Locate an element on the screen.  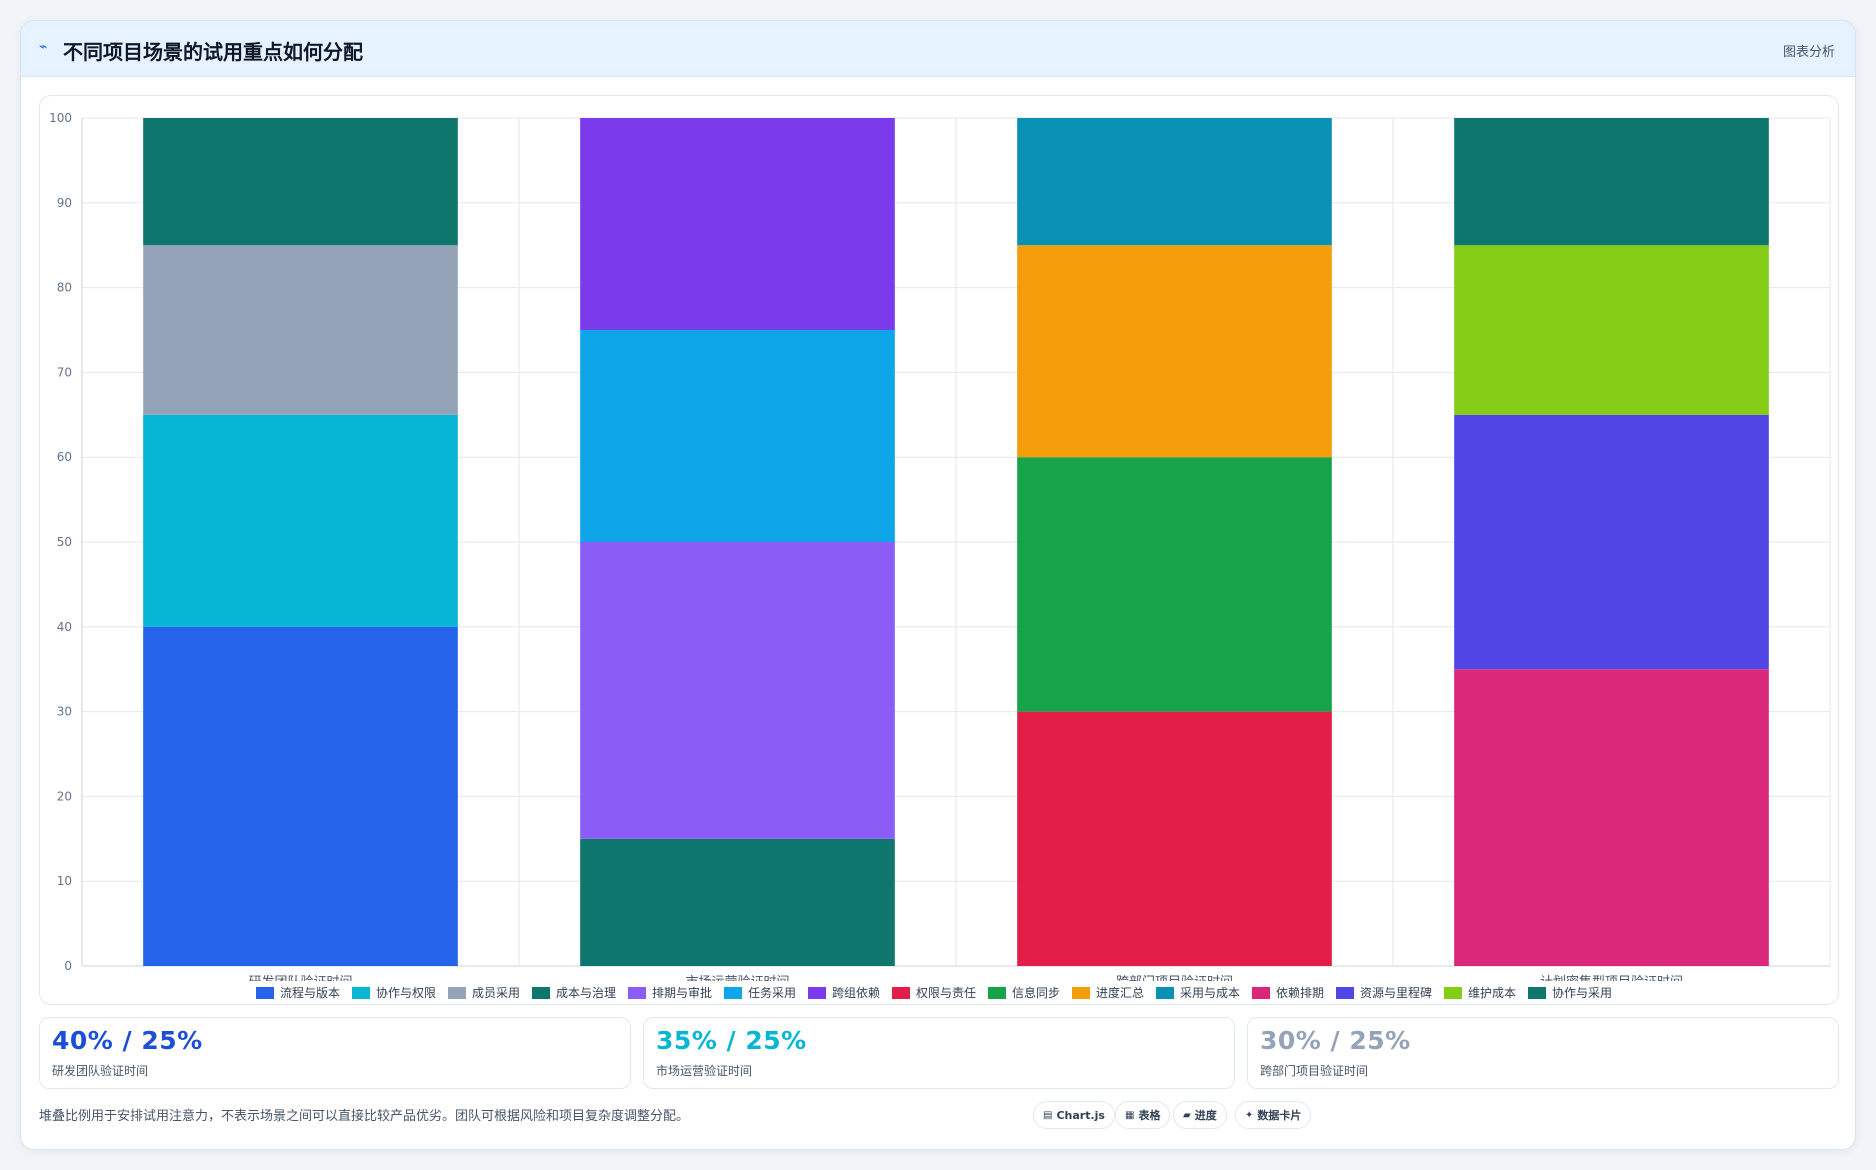
legend-item: 依赖排期 is located at coordinates (1288, 992).